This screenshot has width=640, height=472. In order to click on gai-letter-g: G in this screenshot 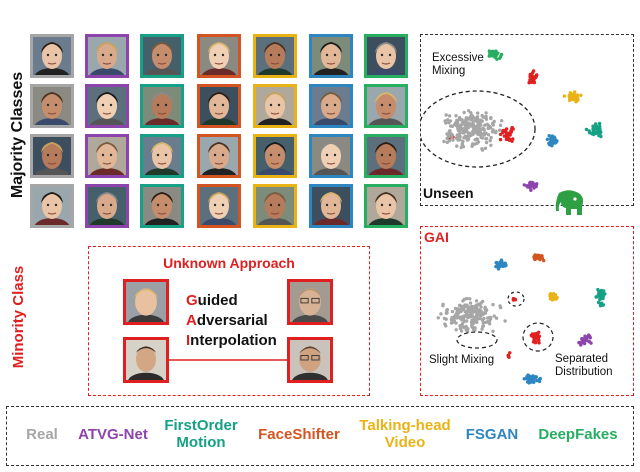, I will do `click(192, 300)`.